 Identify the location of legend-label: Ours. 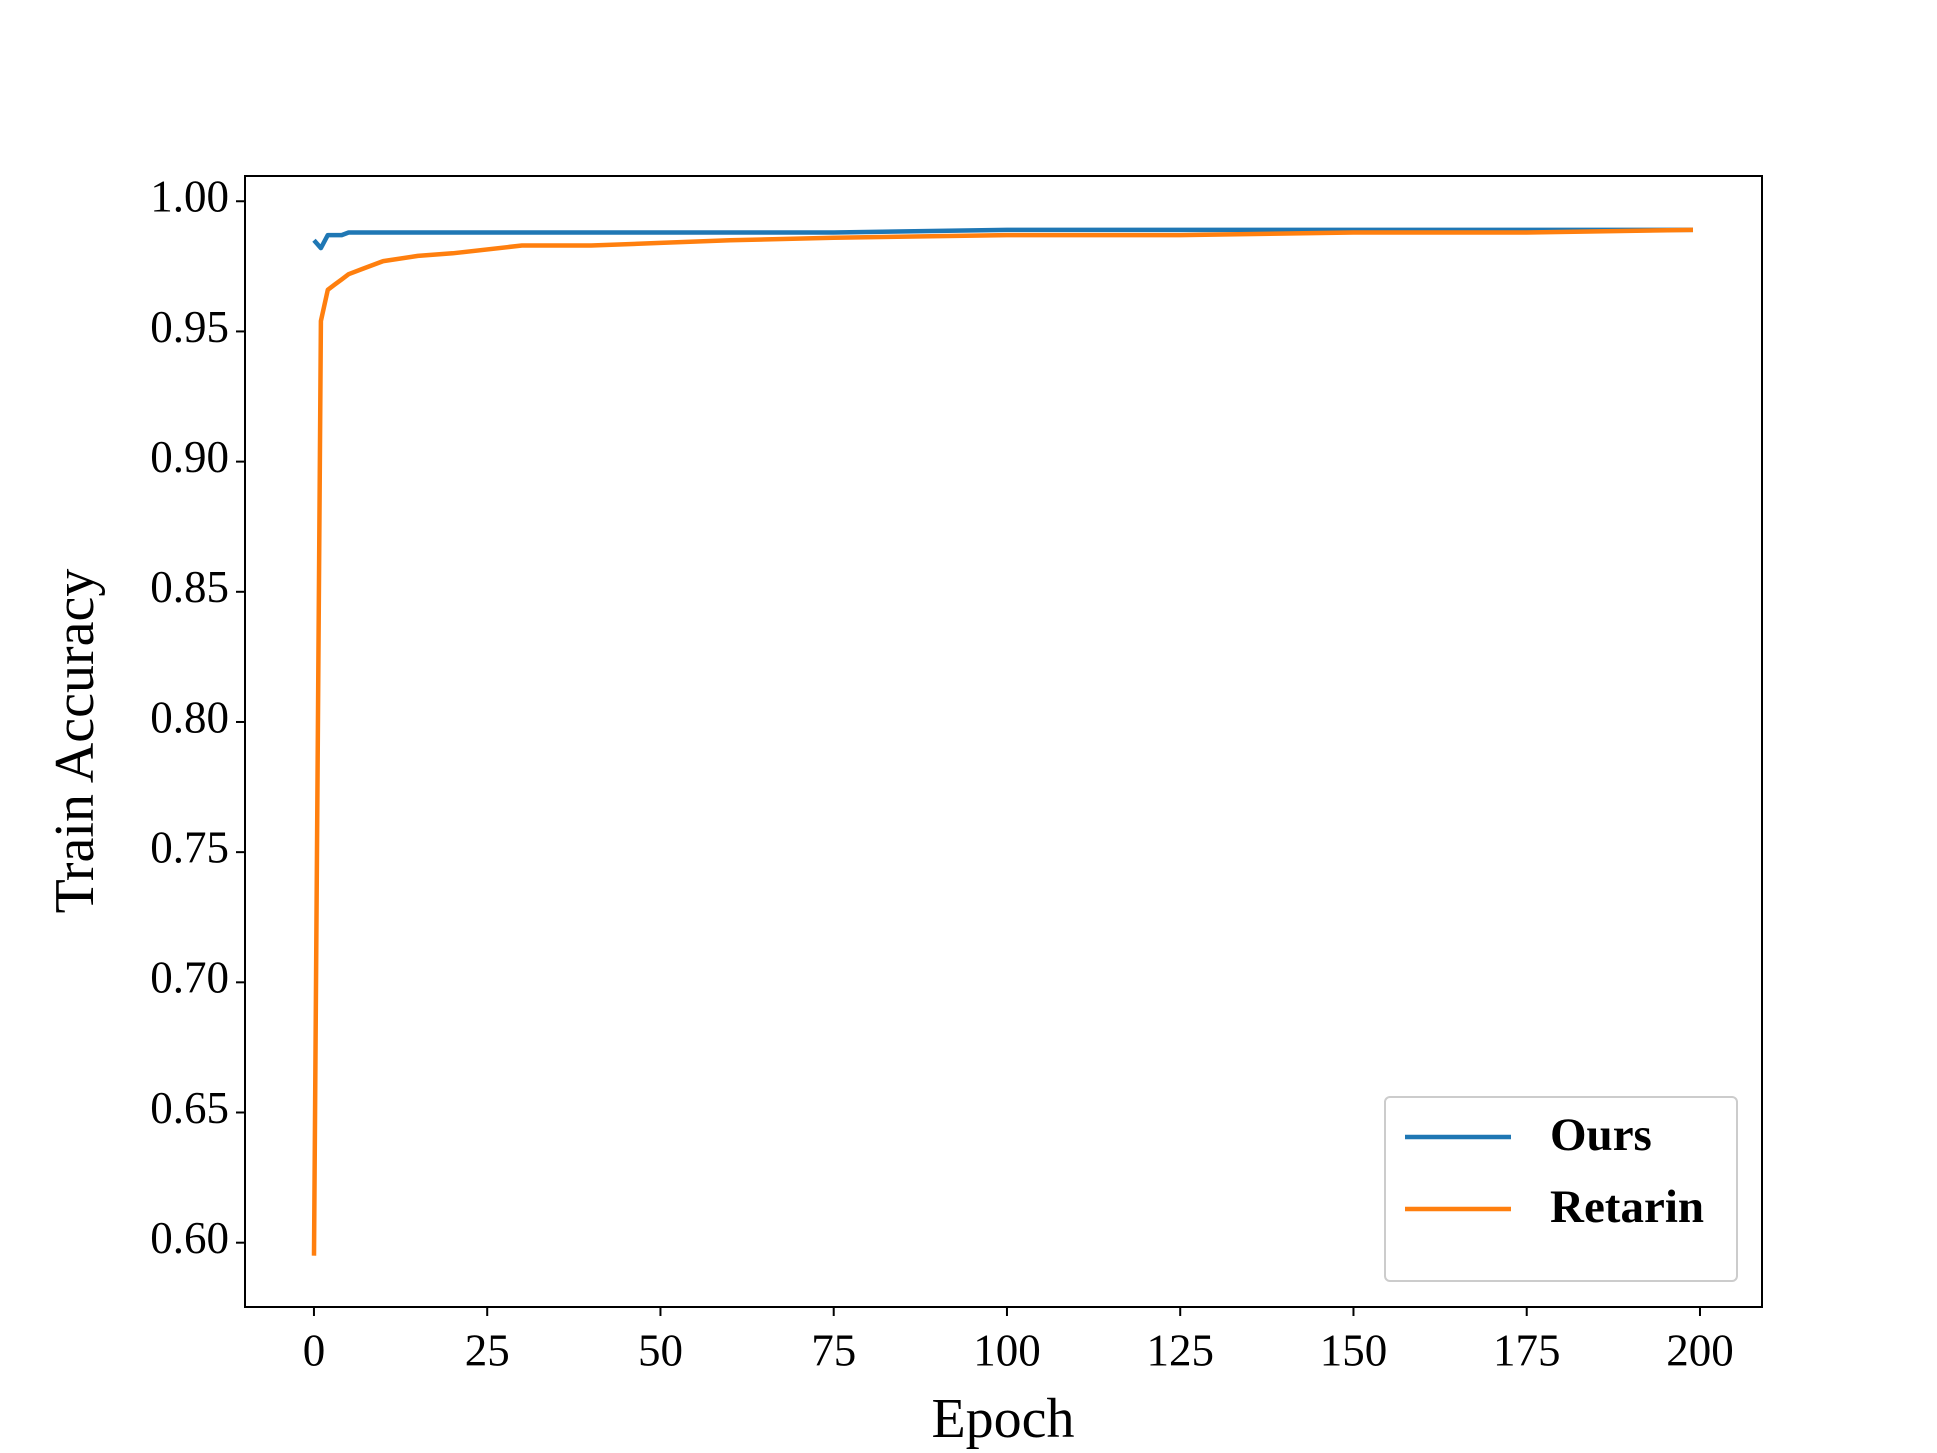
(1601, 1135).